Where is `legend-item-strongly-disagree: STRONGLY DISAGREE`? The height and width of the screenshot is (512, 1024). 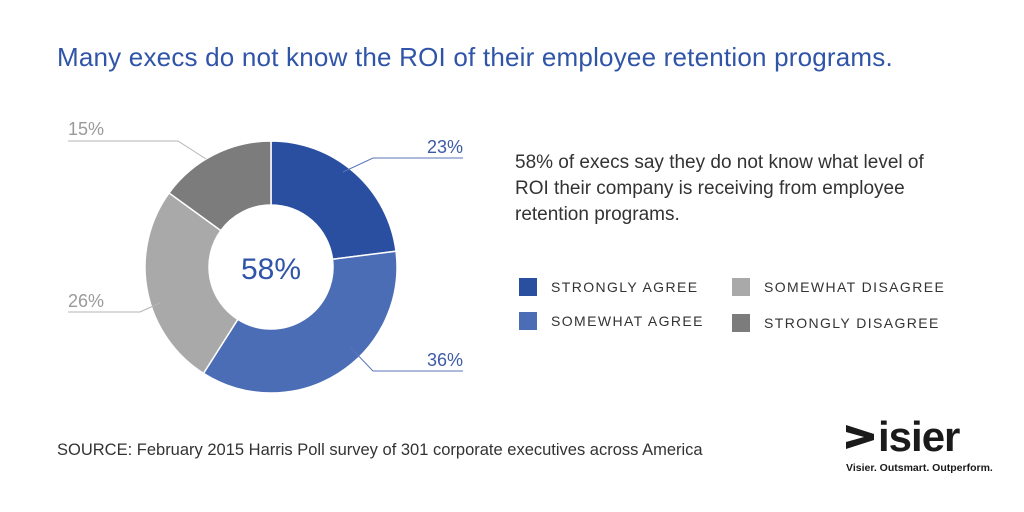 legend-item-strongly-disagree: STRONGLY DISAGREE is located at coordinates (836, 323).